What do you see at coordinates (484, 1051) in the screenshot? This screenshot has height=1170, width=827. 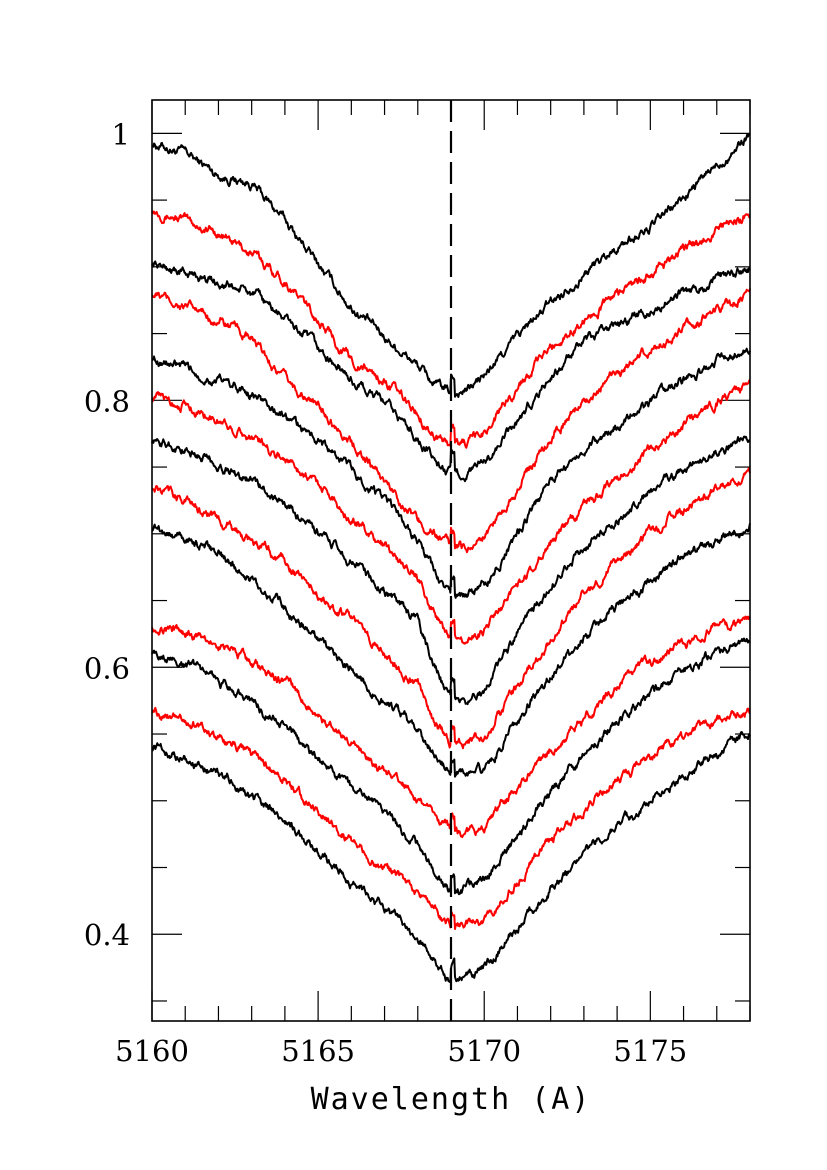 I see `x-tick-label: 5170` at bounding box center [484, 1051].